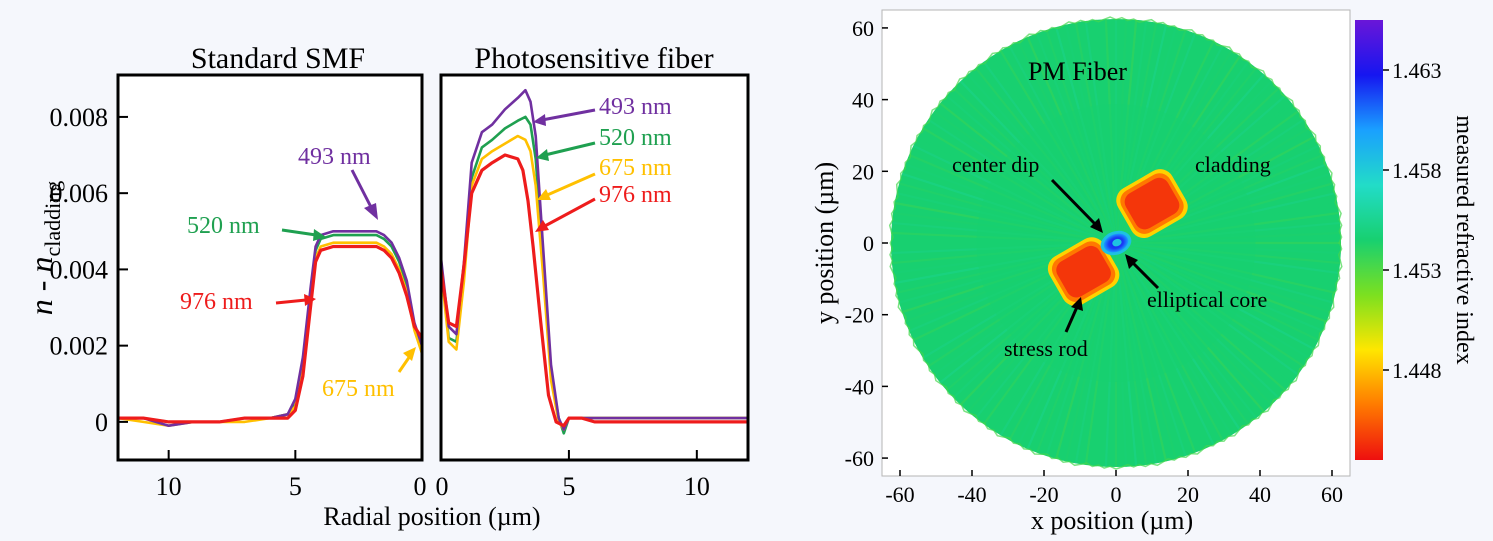 This screenshot has width=1493, height=541. I want to click on subplot-title-photosensitive: Photosensitive fiber, so click(593, 58).